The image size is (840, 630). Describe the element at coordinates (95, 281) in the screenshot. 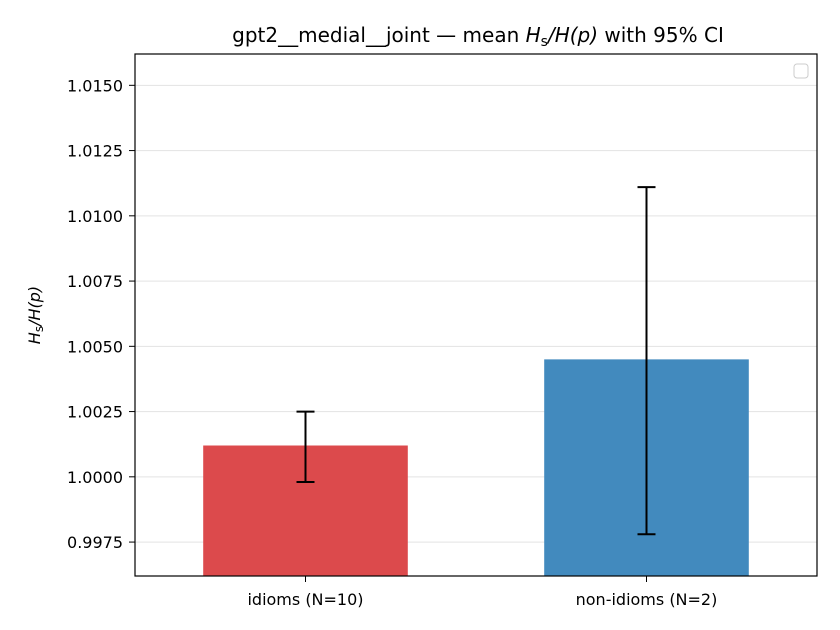

I see `y-tick-label: 1.0075` at that location.